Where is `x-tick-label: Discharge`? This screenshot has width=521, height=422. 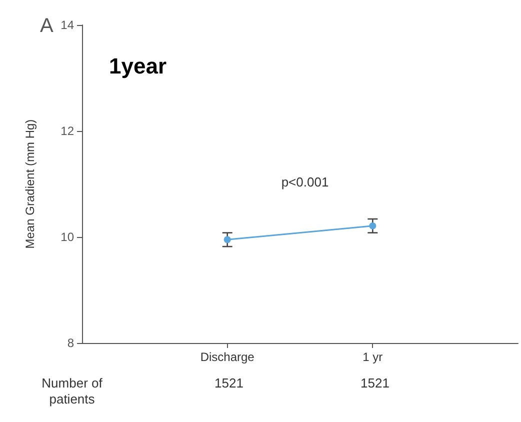 x-tick-label: Discharge is located at coordinates (227, 357).